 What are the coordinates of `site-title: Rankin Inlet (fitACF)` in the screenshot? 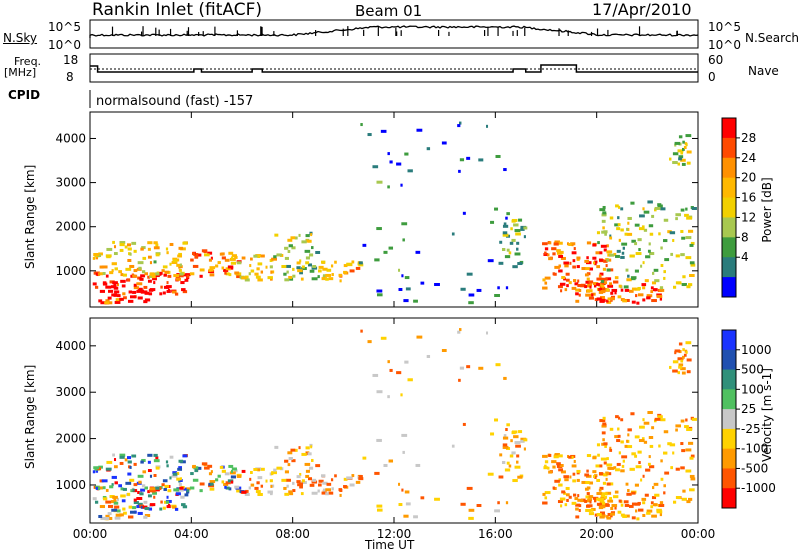 It's located at (177, 10).